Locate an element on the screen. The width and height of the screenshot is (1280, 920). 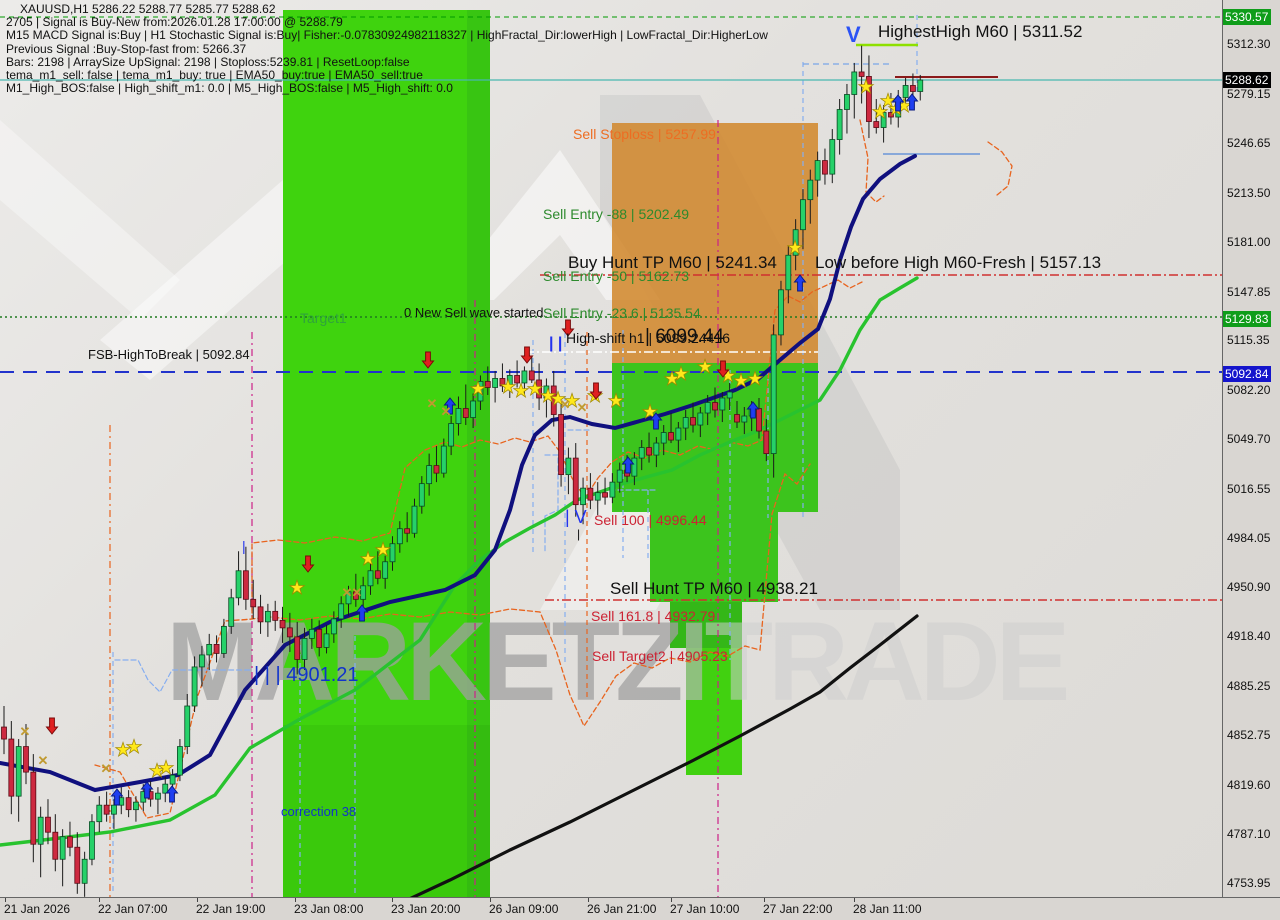
price-label: 4819.60 is located at coordinates (1249, 784).